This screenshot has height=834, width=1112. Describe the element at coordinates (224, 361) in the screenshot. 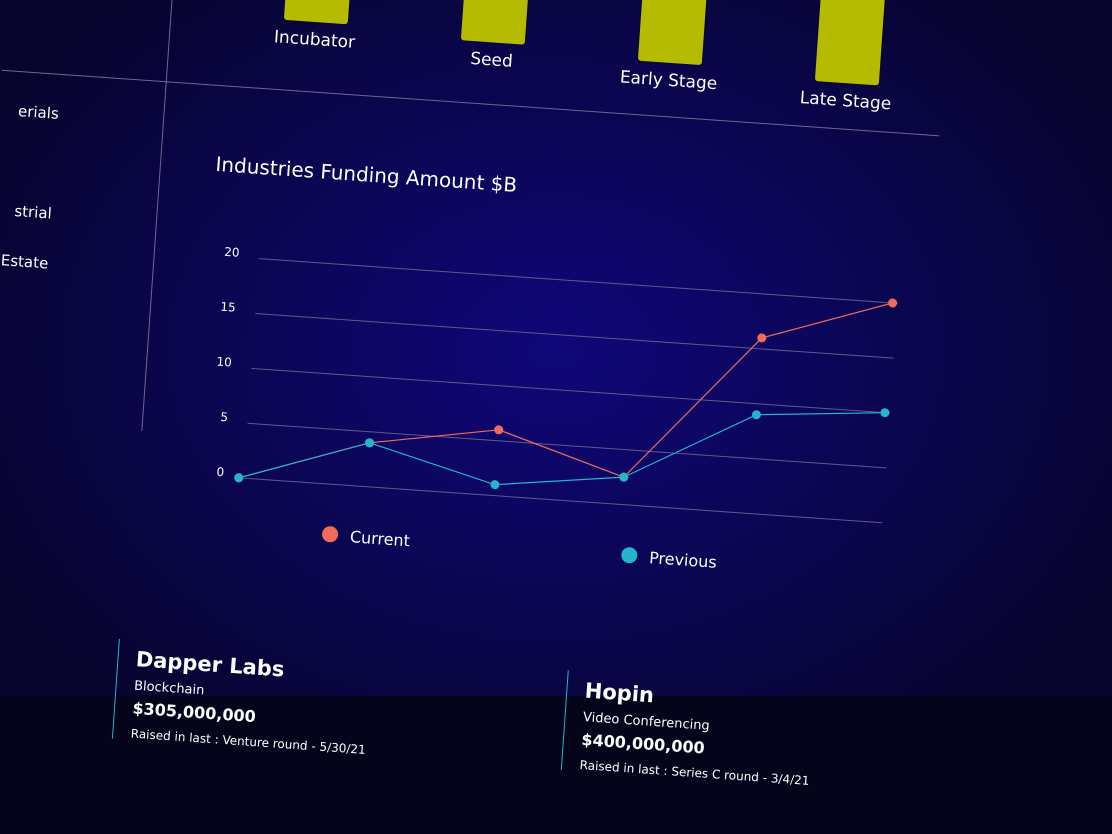

I see `y-tick-label: 10` at that location.